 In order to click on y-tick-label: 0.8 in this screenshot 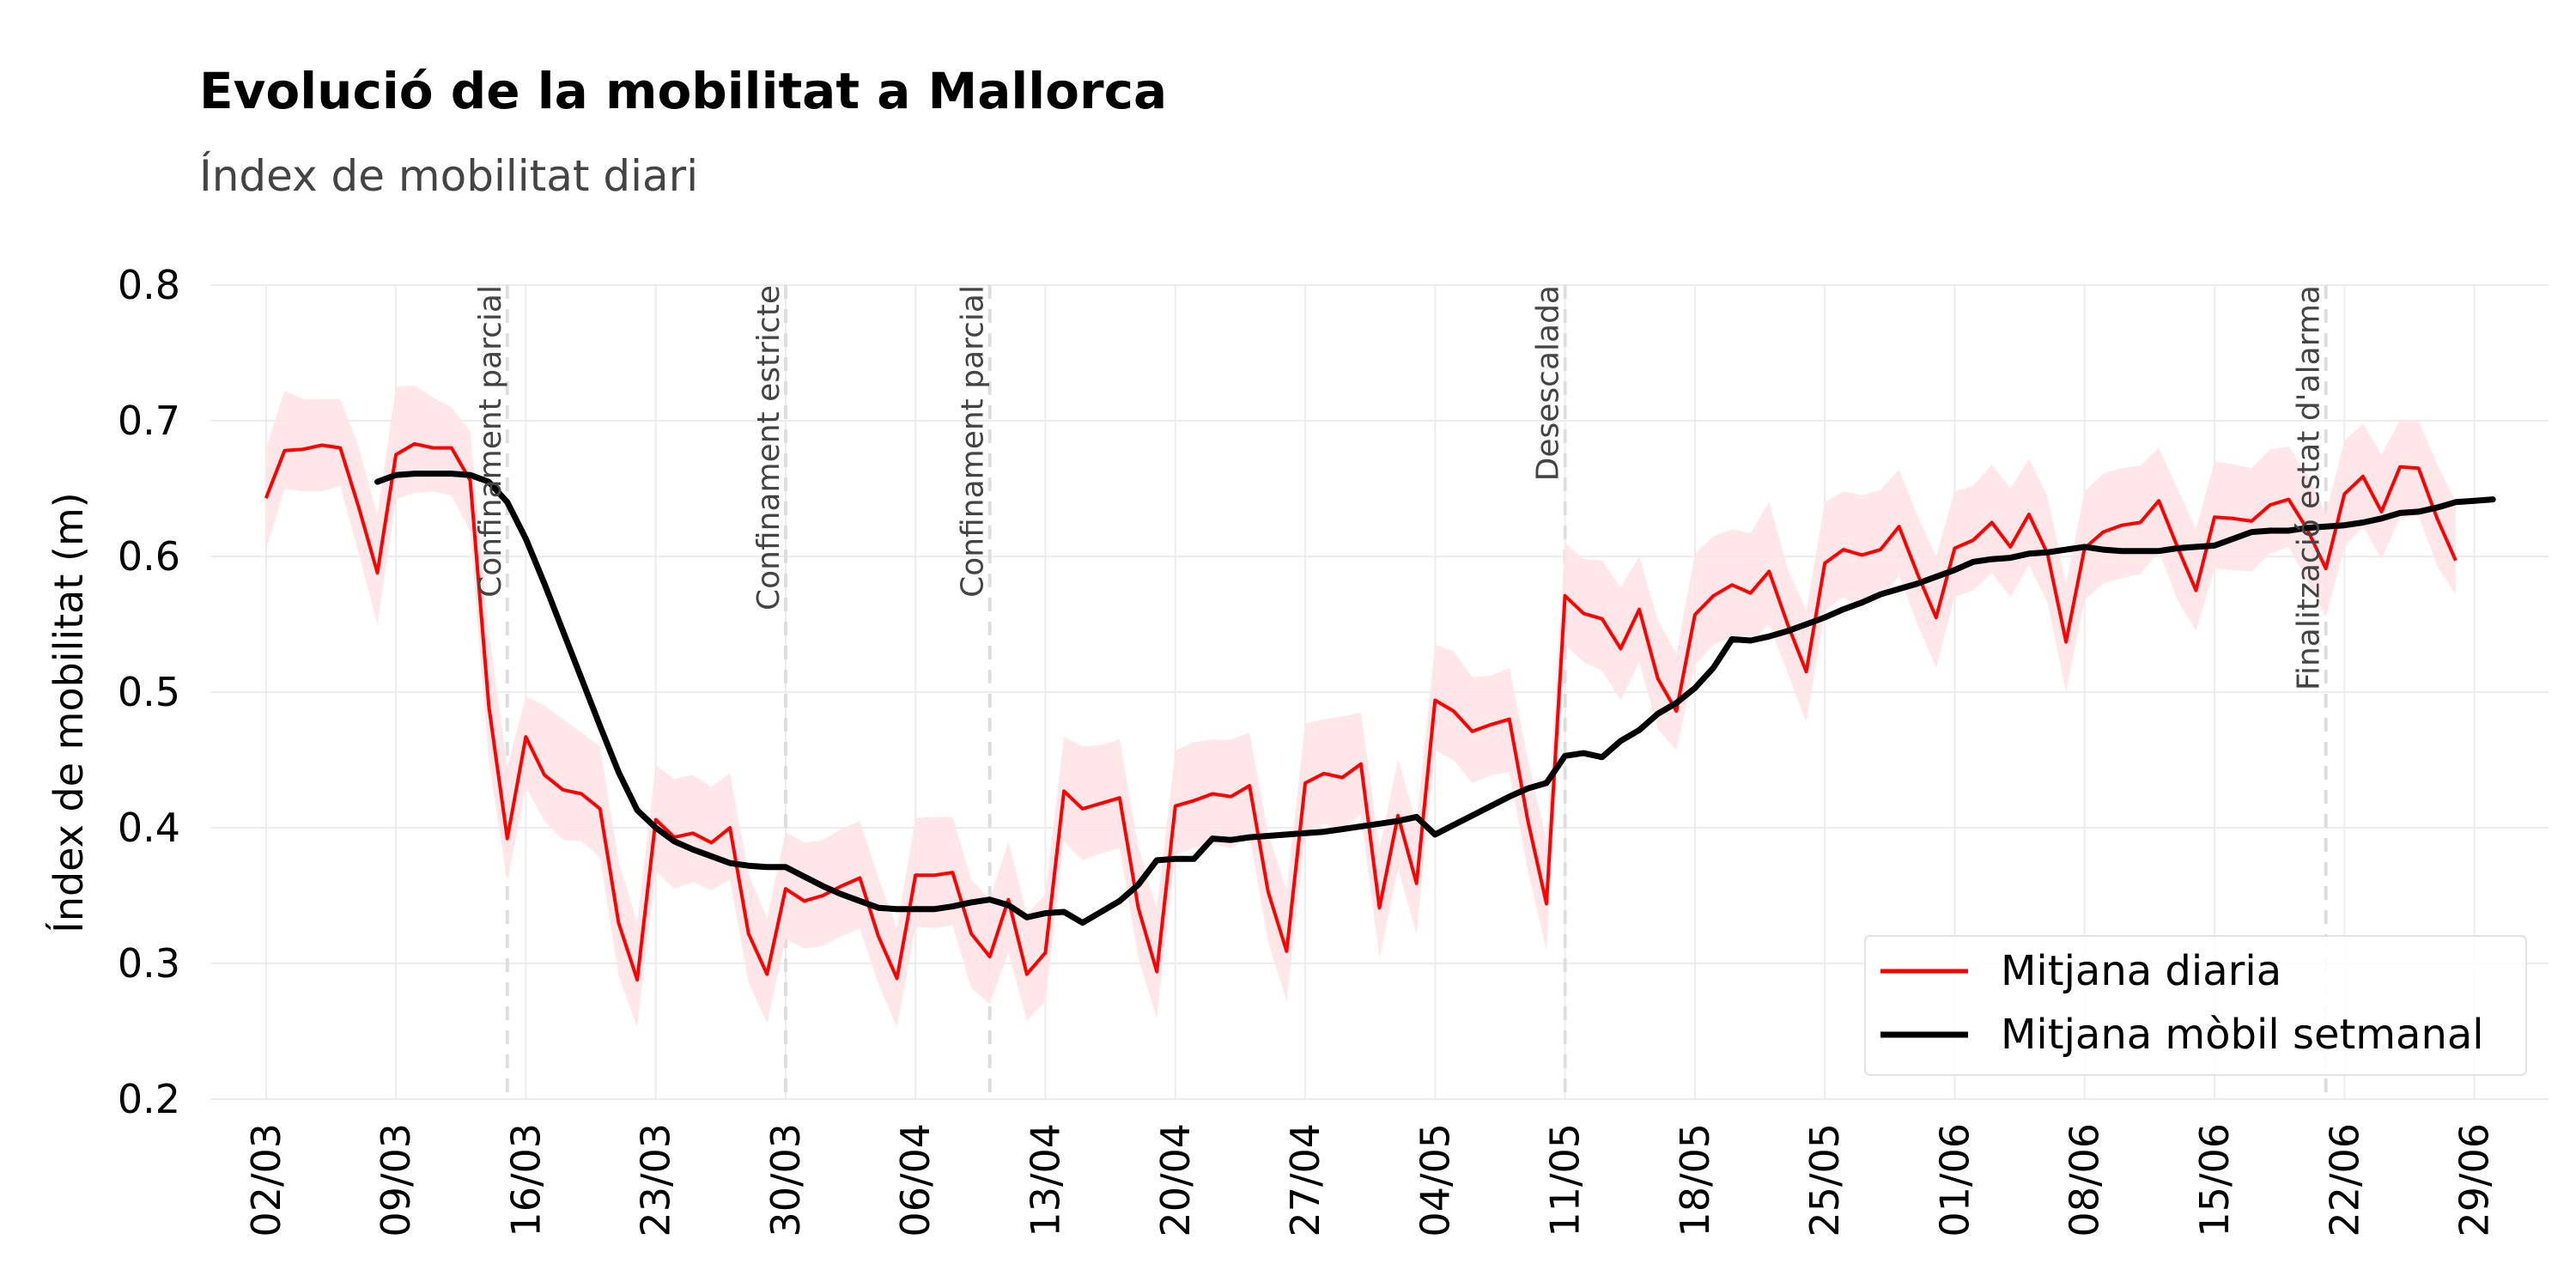, I will do `click(149, 285)`.